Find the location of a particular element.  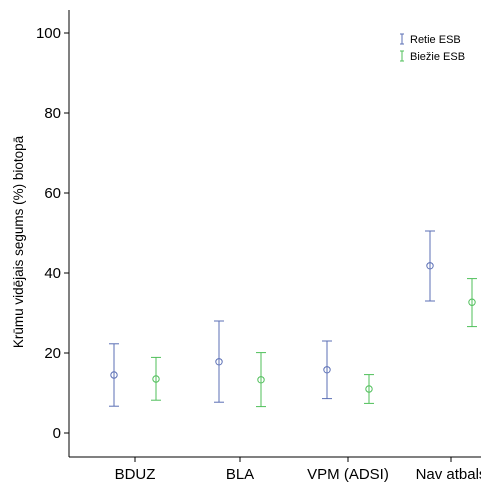

legend: Retie ESB Biežie ESB is located at coordinates (432, 48).